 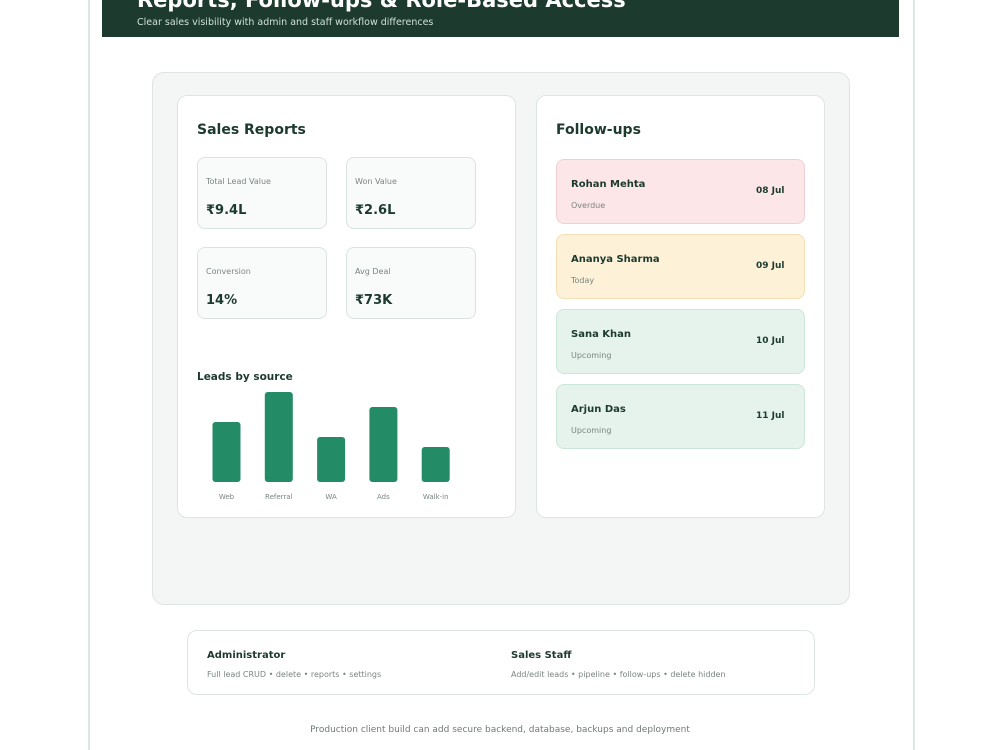 I want to click on stat: Avg Deal ₹73K, so click(x=411, y=283).